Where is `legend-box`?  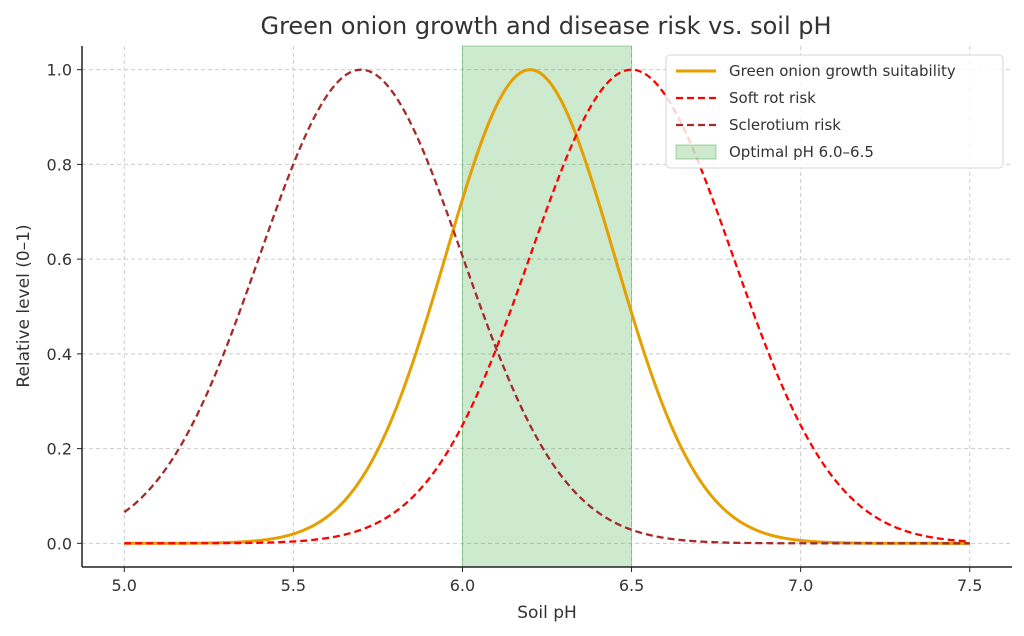 legend-box is located at coordinates (834, 111).